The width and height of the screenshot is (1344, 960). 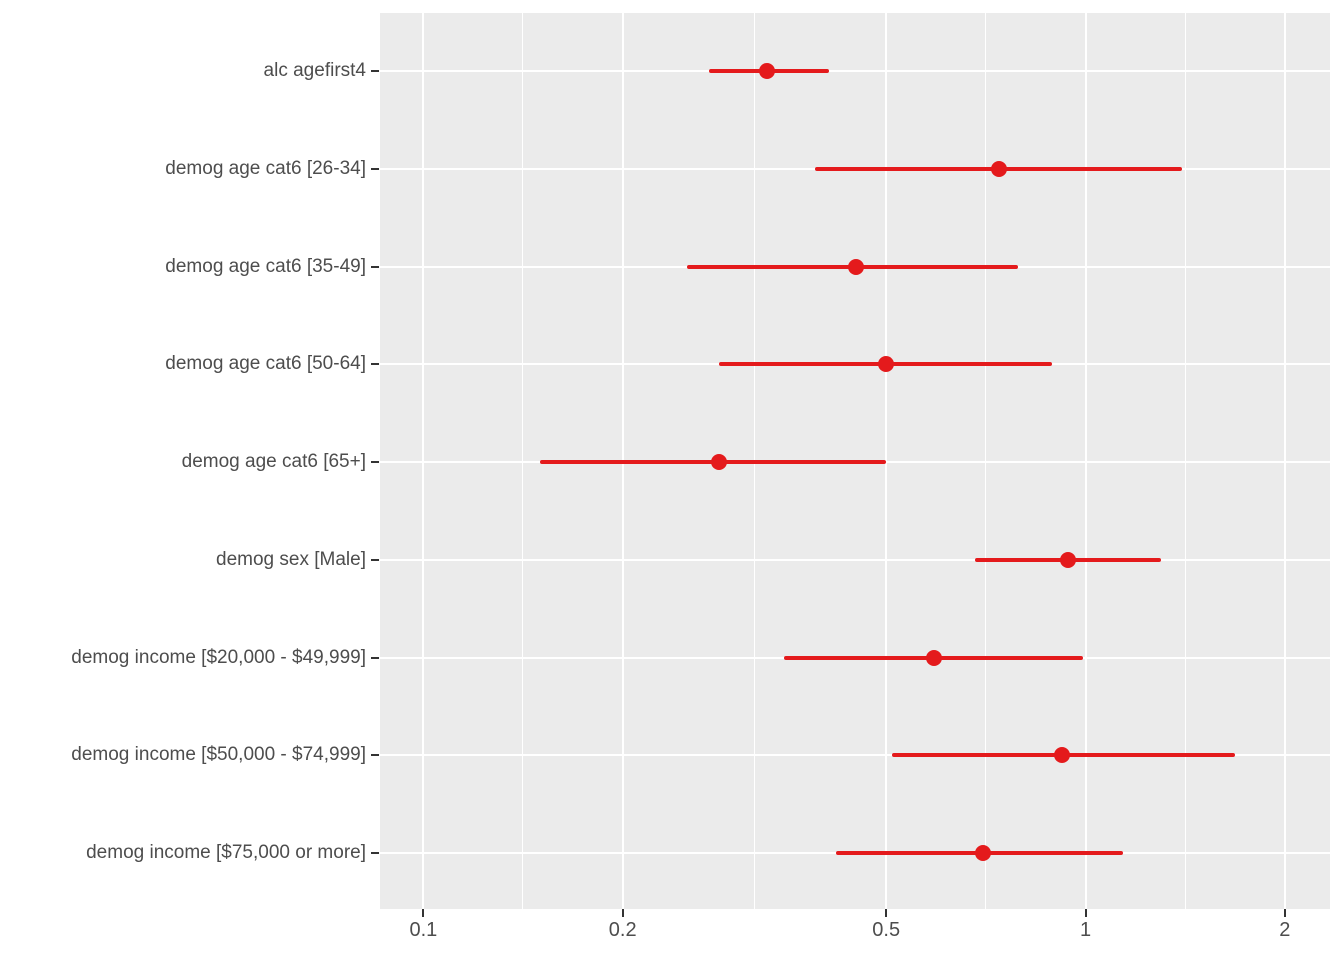 I want to click on y-axis-label: demog age cat6 [35-49], so click(x=265, y=266).